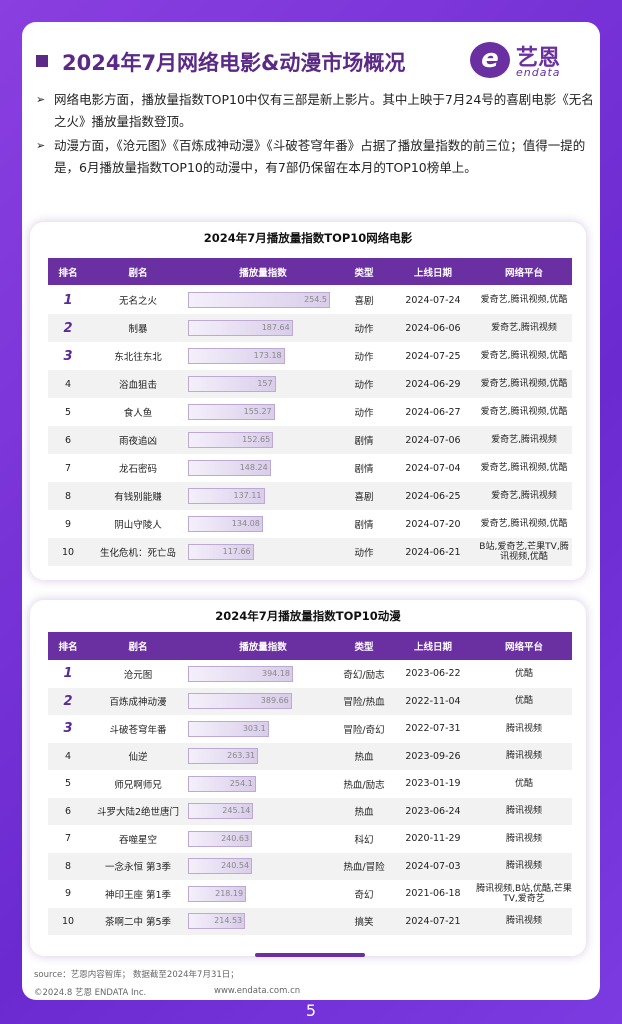  Describe the element at coordinates (523, 647) in the screenshot. I see `column-header: 网络平台` at that location.